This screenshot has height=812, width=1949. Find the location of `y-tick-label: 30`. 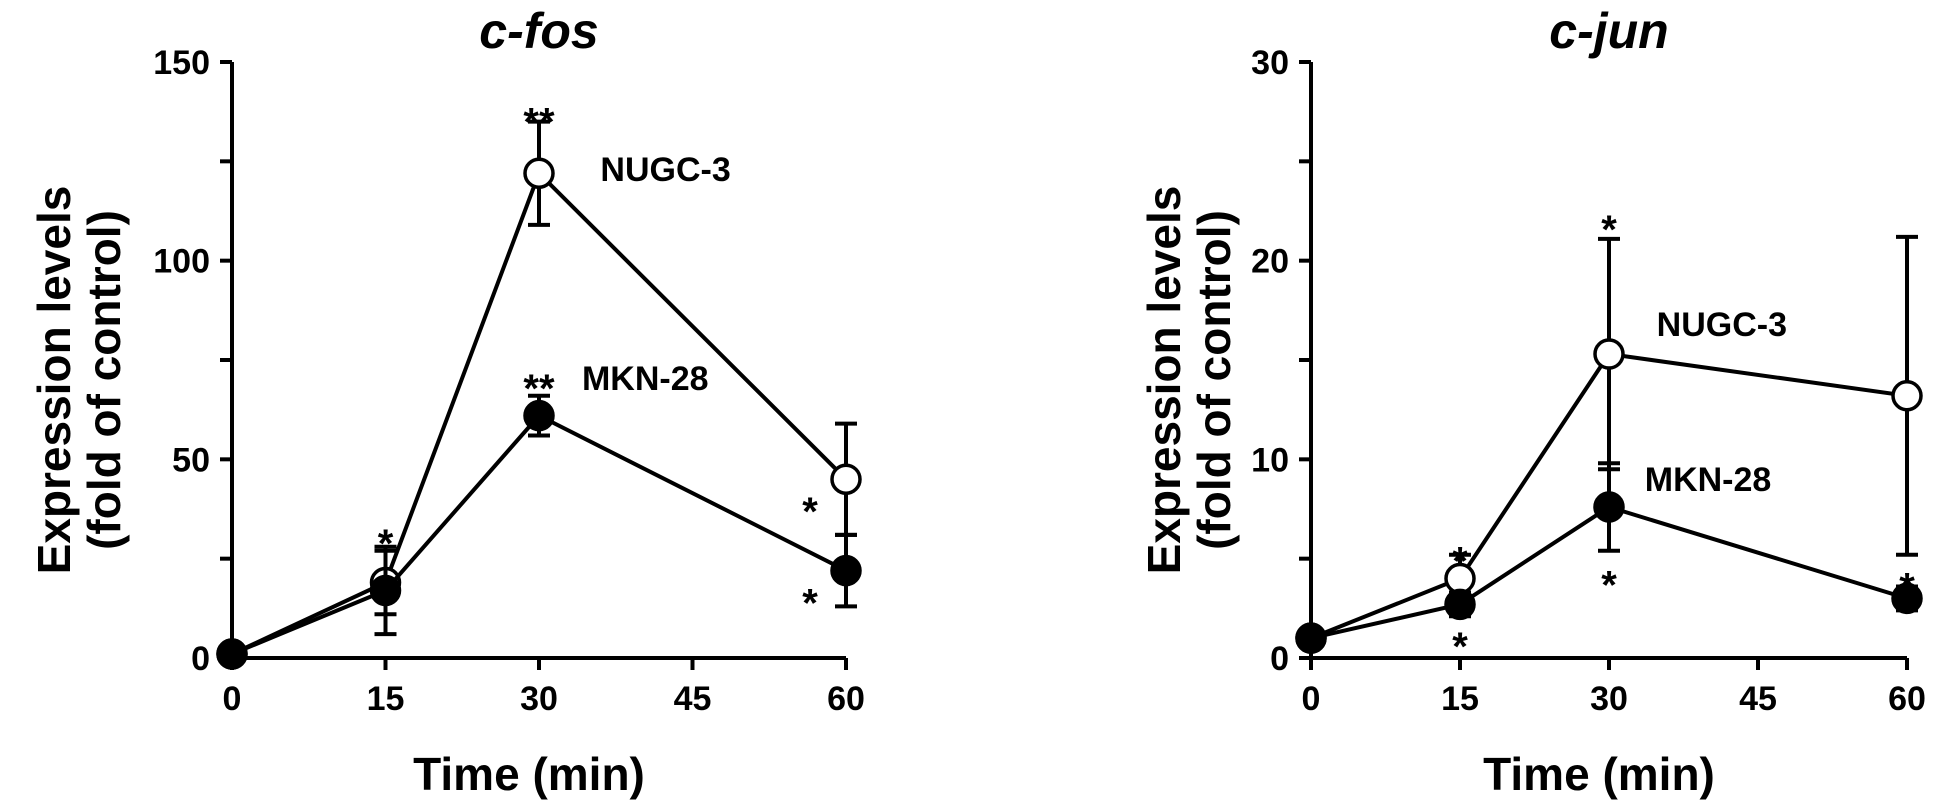

y-tick-label: 30 is located at coordinates (1270, 63).